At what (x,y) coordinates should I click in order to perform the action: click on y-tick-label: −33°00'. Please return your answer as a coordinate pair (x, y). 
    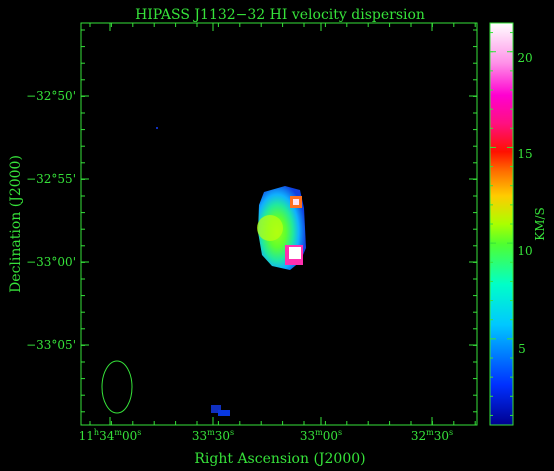
    Looking at the image, I should click on (51, 262).